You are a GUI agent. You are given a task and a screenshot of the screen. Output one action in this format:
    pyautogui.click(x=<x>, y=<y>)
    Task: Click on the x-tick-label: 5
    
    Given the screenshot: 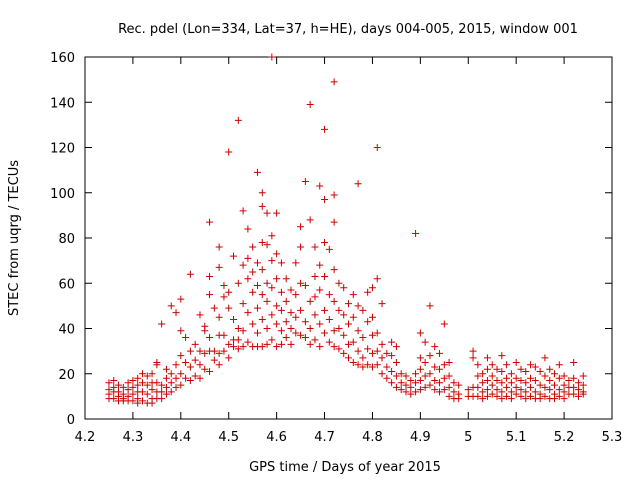 What is the action you would take?
    pyautogui.click(x=468, y=437)
    